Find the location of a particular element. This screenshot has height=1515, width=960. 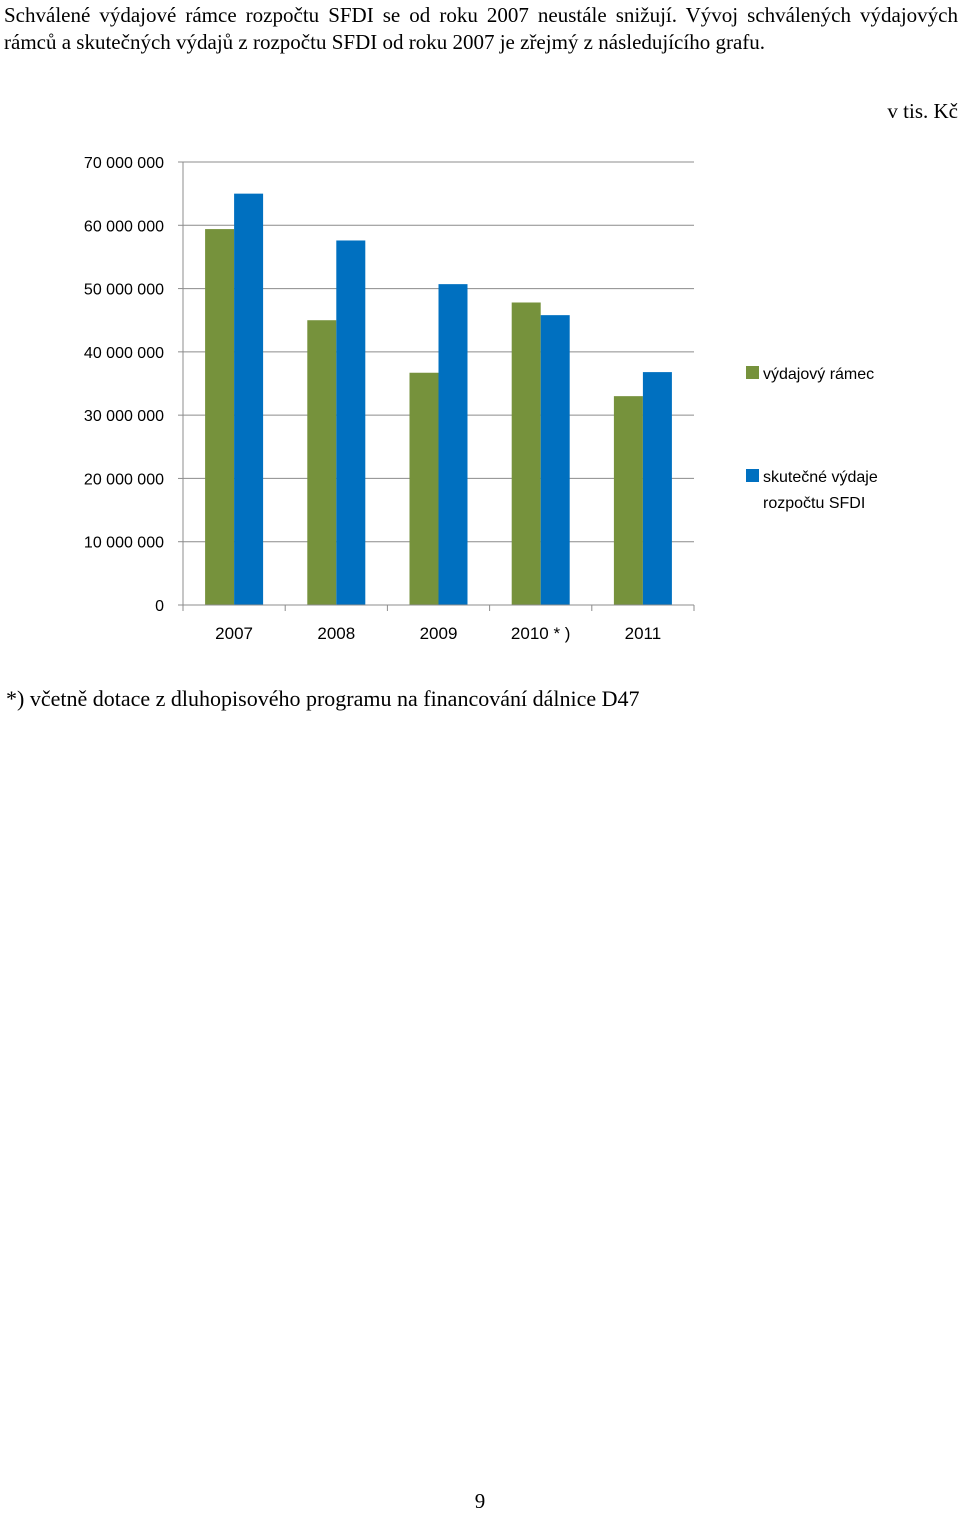

bars is located at coordinates (438, 399).